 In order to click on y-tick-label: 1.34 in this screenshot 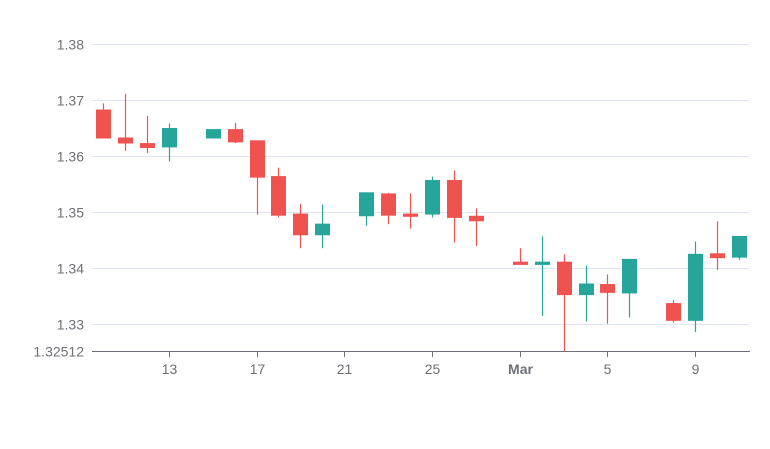, I will do `click(70, 269)`.